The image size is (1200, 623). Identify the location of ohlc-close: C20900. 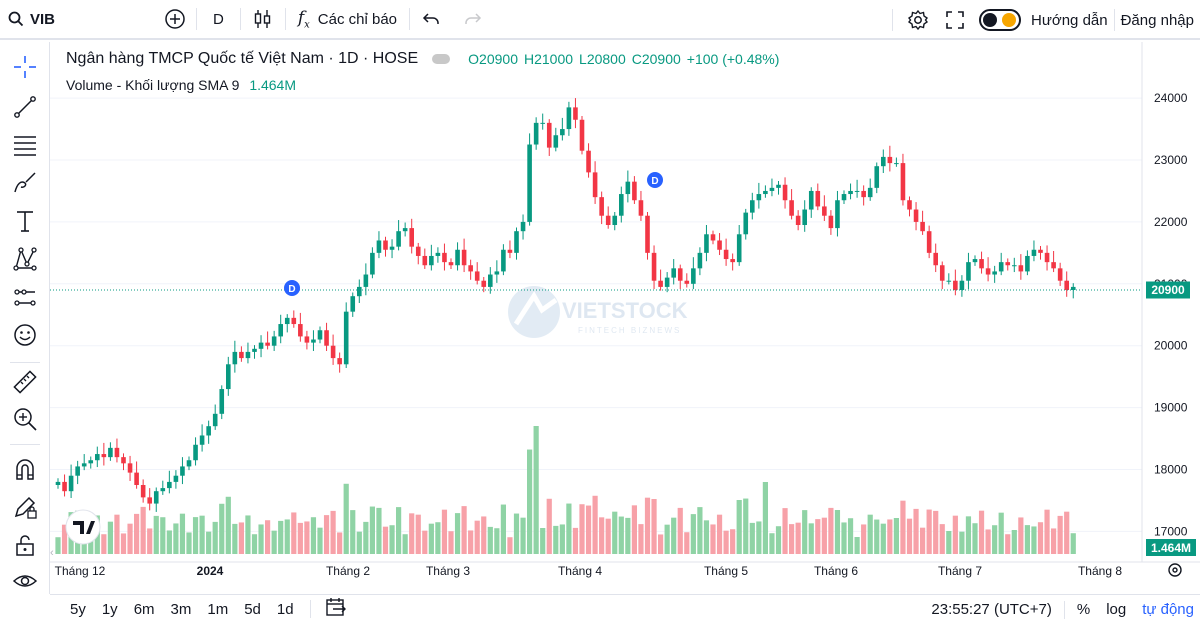
(656, 59).